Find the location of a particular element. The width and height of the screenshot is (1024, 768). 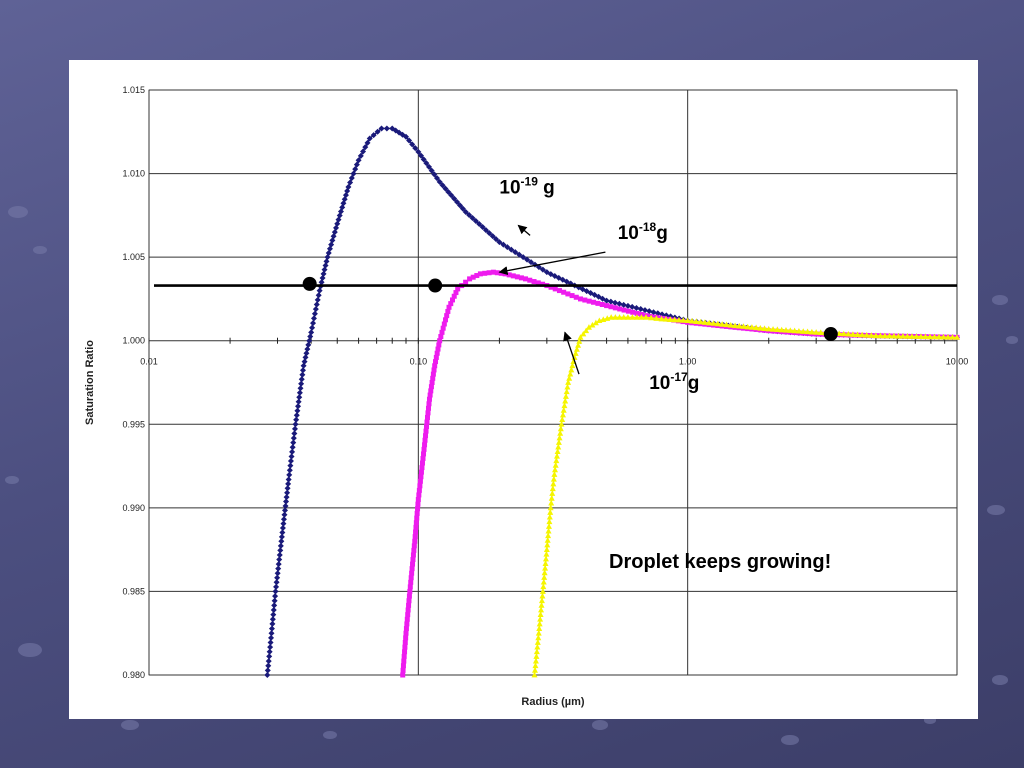

y-tick-label: 1.000 is located at coordinates (133, 341).